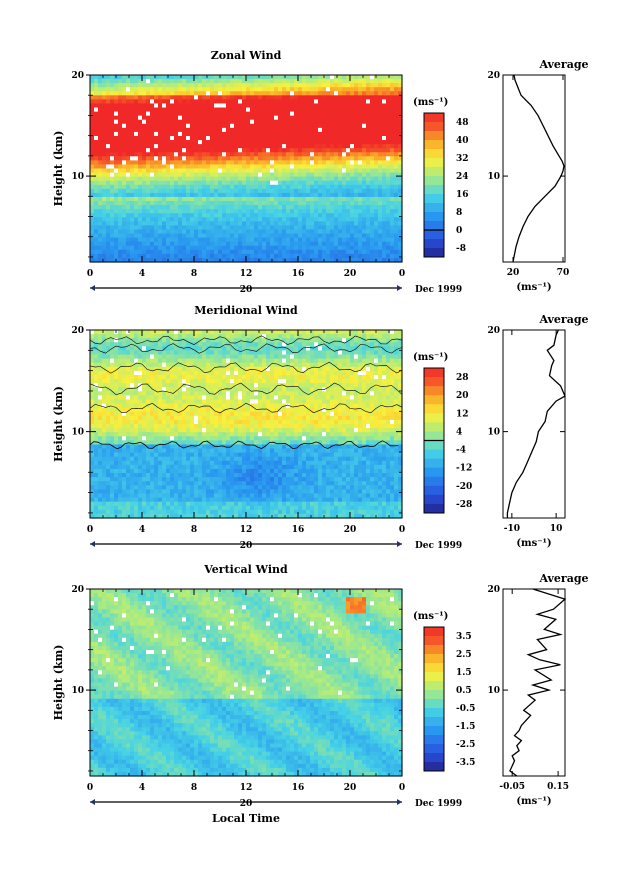 The height and width of the screenshot is (873, 617). Describe the element at coordinates (434, 118) in the screenshot. I see `colorbar-segment` at that location.